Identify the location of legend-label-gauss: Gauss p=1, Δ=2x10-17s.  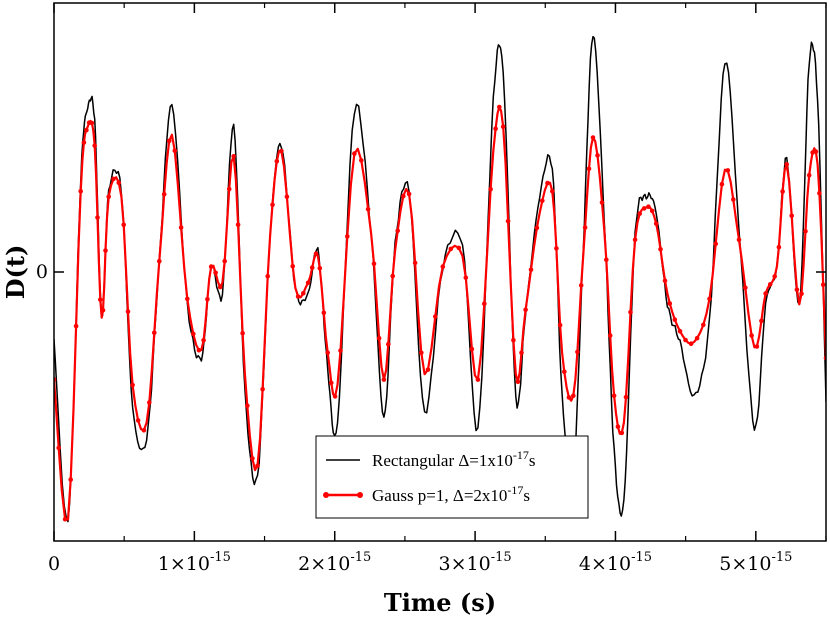
(451, 494).